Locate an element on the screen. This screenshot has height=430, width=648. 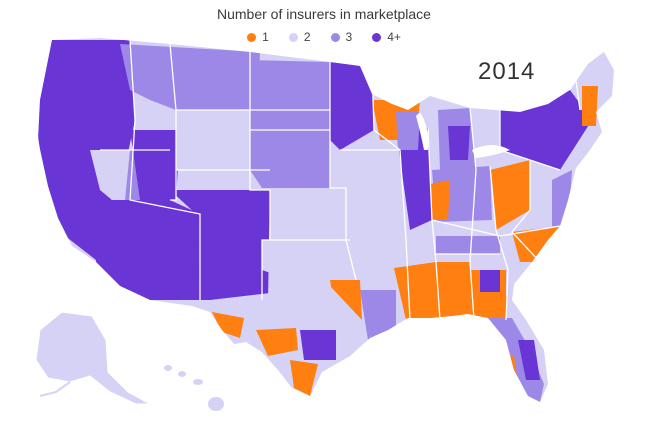
alaska is located at coordinates (93, 358).